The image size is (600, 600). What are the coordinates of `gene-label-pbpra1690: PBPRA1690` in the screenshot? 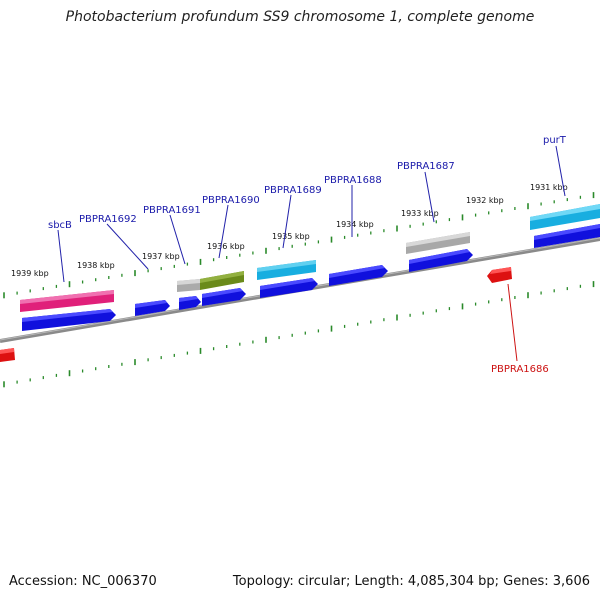 It's located at (231, 200).